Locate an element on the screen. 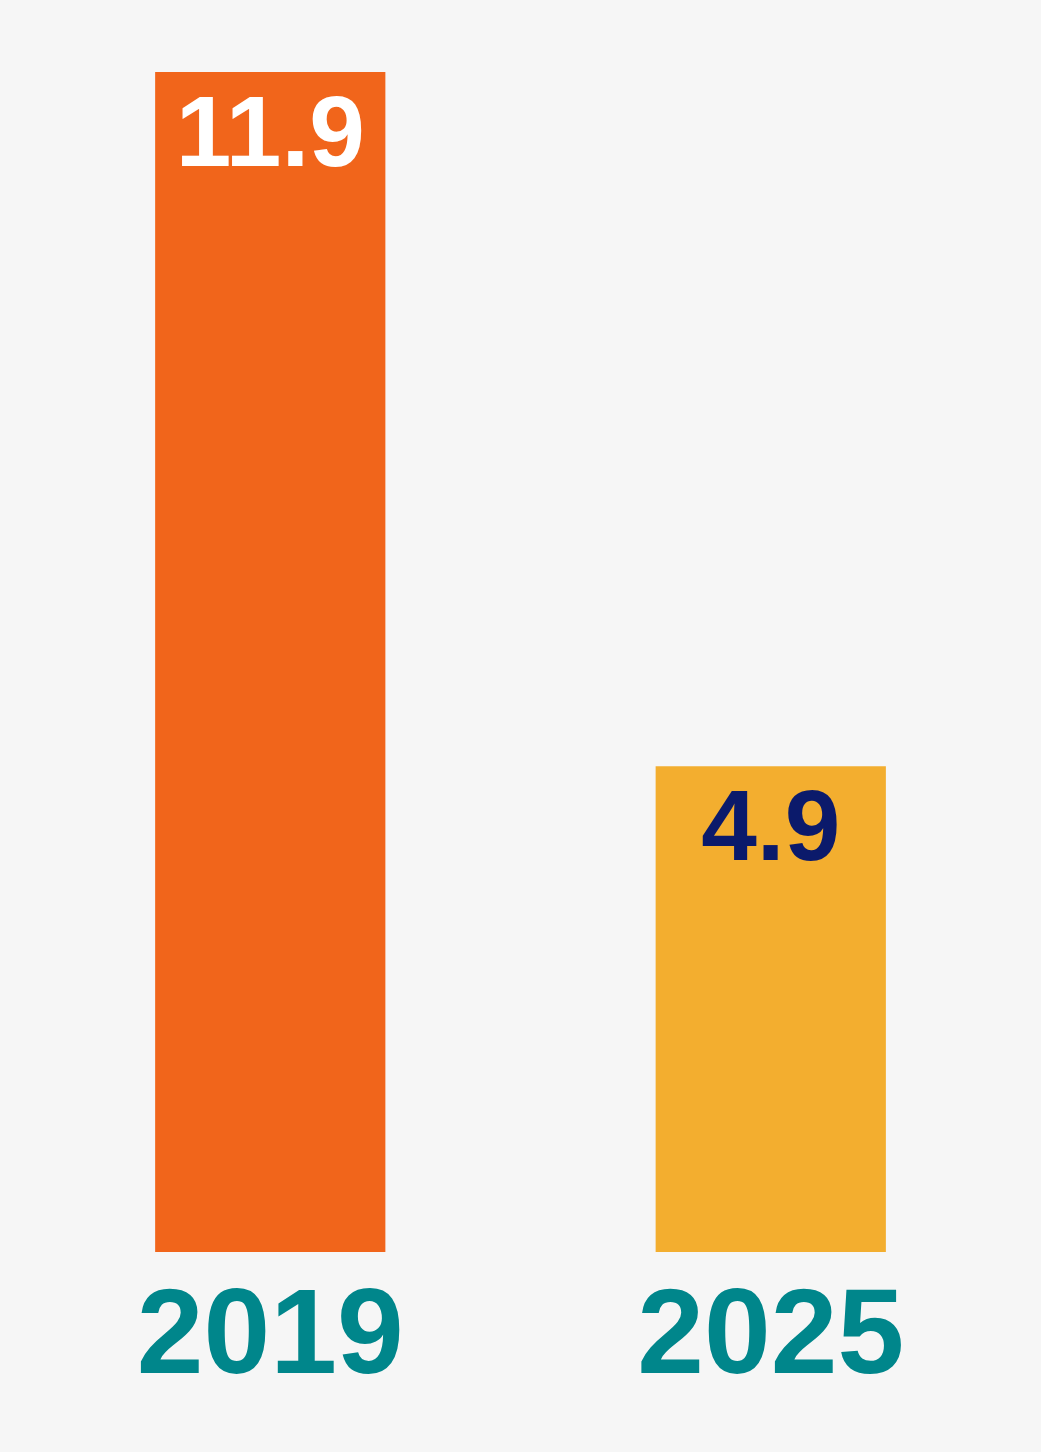 The width and height of the screenshot is (1041, 1452). data-label: 11.9 is located at coordinates (270, 131).